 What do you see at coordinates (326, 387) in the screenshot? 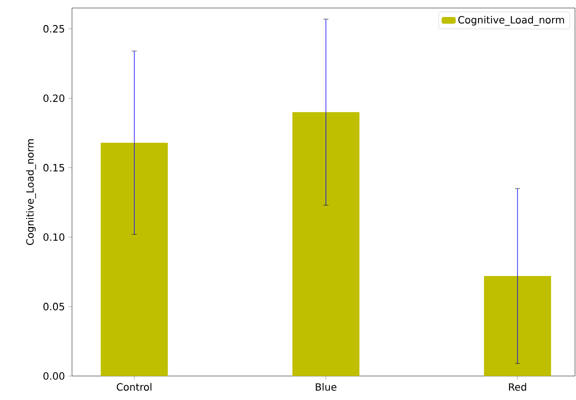
I see `x-tick-label: Blue` at bounding box center [326, 387].